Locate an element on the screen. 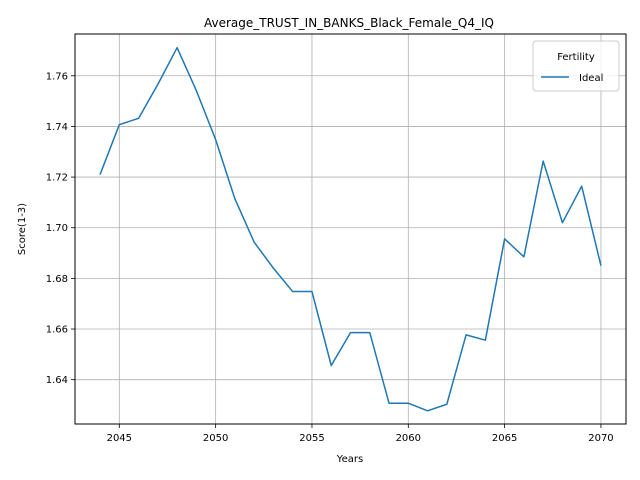 This screenshot has height=480, width=640. y-axis-ticks: 1.64 1.66 1.68 1.70 1.72 1.74 1.76 is located at coordinates (60, 228).